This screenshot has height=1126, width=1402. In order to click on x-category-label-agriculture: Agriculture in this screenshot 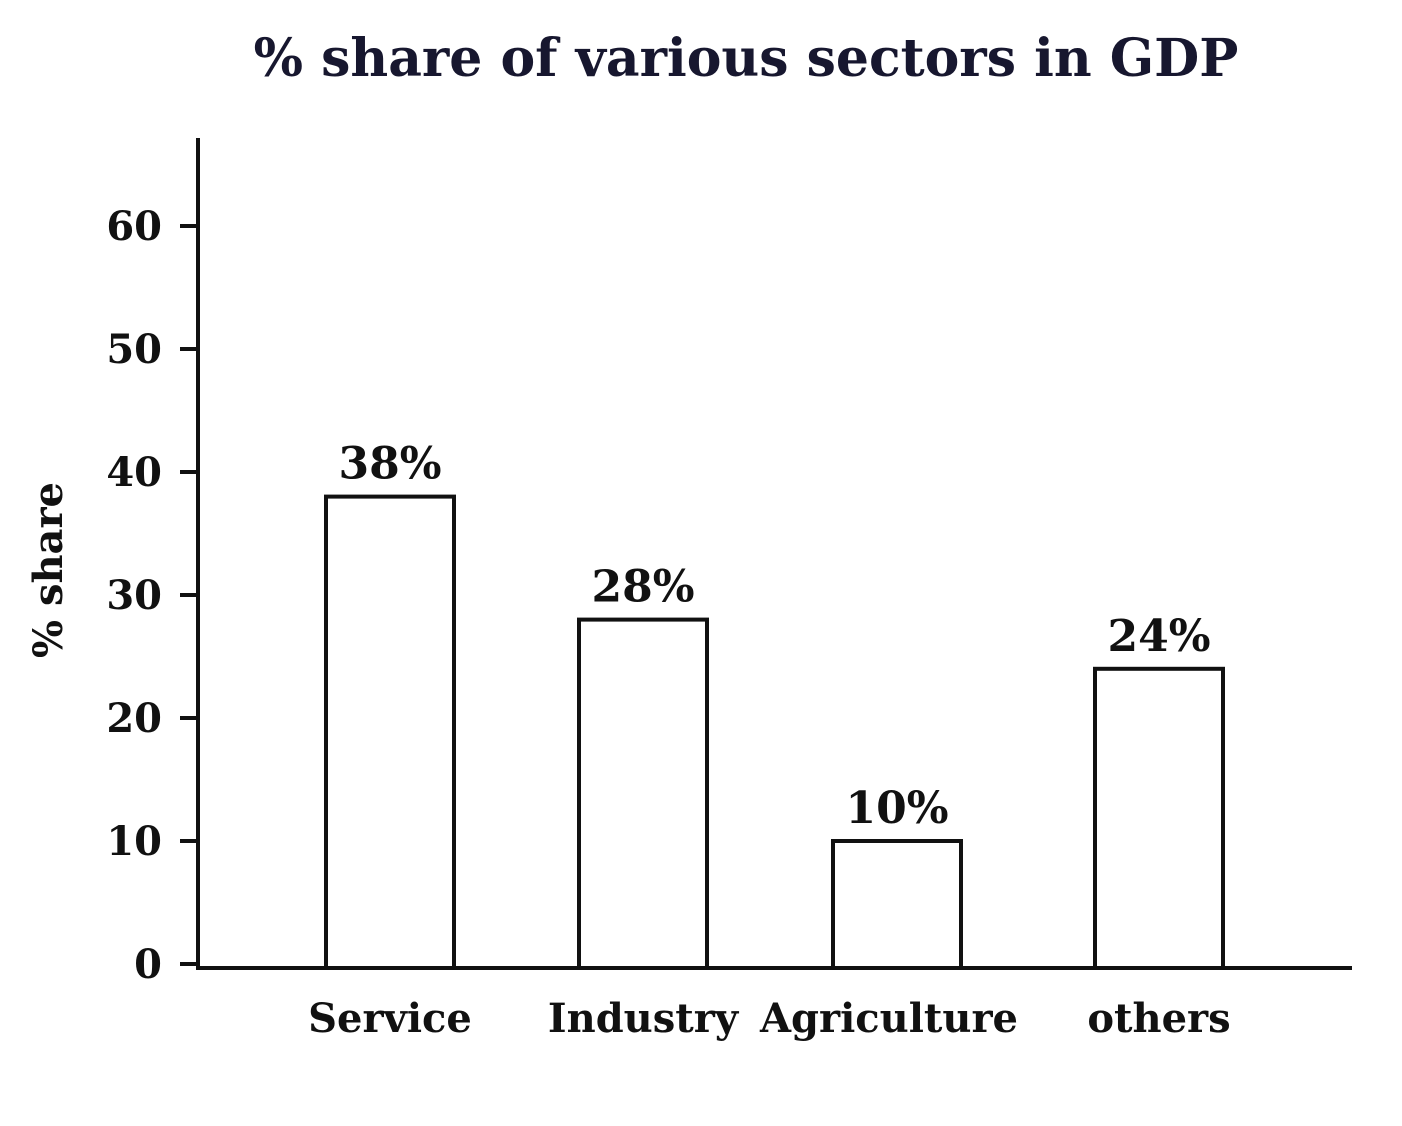, I will do `click(888, 1018)`.